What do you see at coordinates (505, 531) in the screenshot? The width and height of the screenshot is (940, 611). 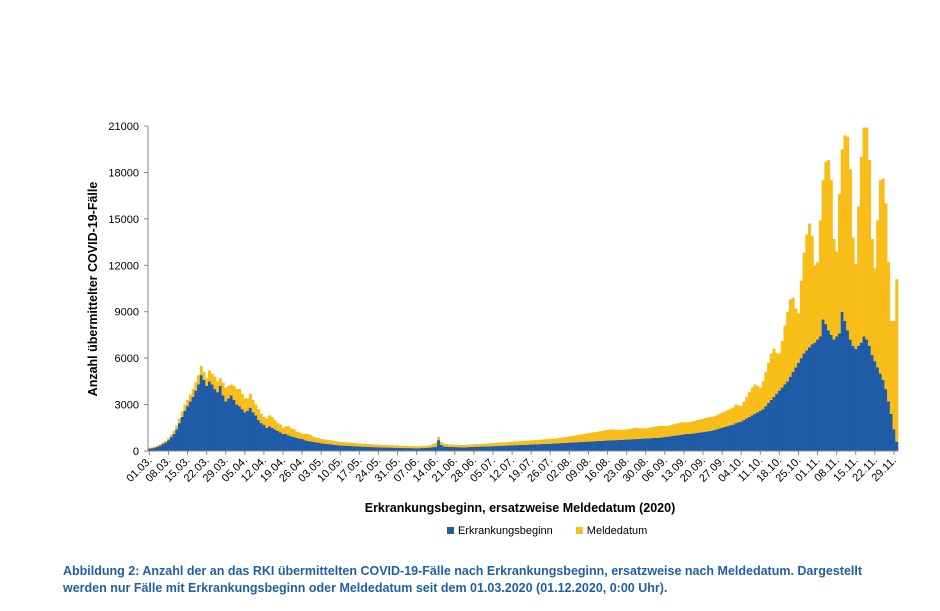 I see `legend-label: Erkrankungsbeginn` at bounding box center [505, 531].